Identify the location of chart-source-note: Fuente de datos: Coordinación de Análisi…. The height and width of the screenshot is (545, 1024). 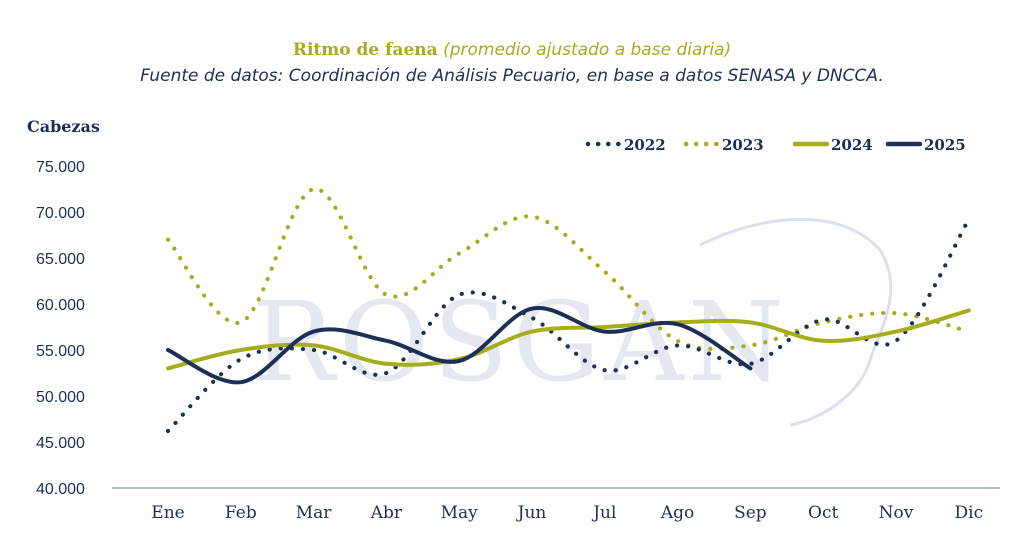
(512, 76).